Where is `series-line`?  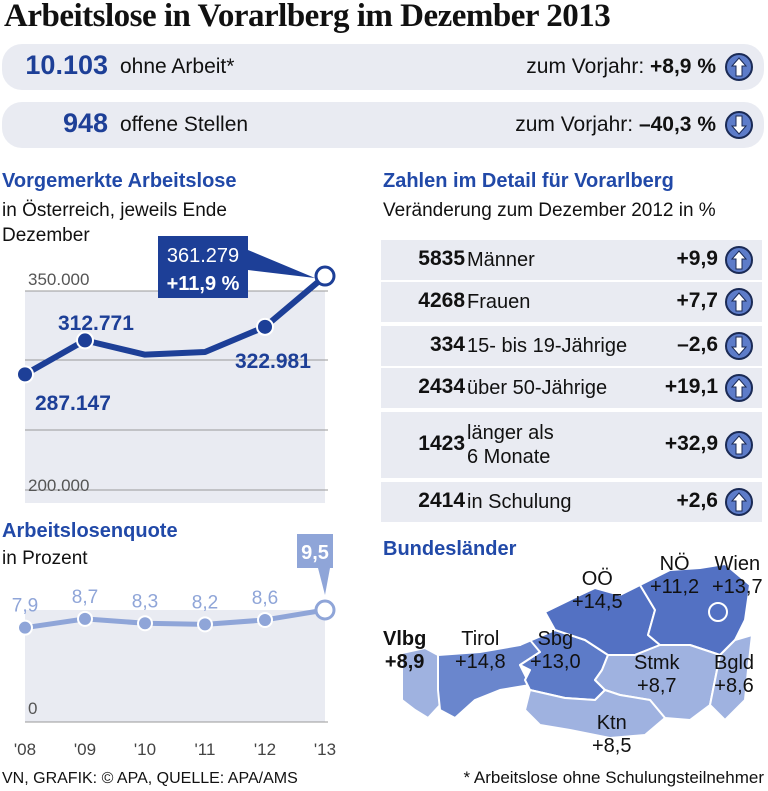
series-line is located at coordinates (175, 325).